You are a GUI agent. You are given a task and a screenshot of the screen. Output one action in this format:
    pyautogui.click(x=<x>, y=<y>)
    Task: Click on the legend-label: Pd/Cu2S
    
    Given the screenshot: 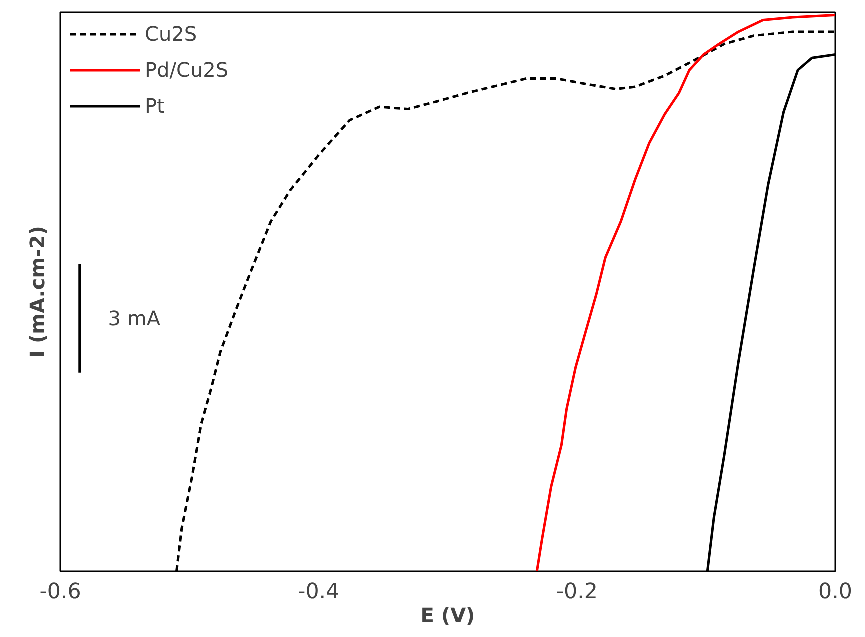 What is the action you would take?
    pyautogui.click(x=187, y=70)
    